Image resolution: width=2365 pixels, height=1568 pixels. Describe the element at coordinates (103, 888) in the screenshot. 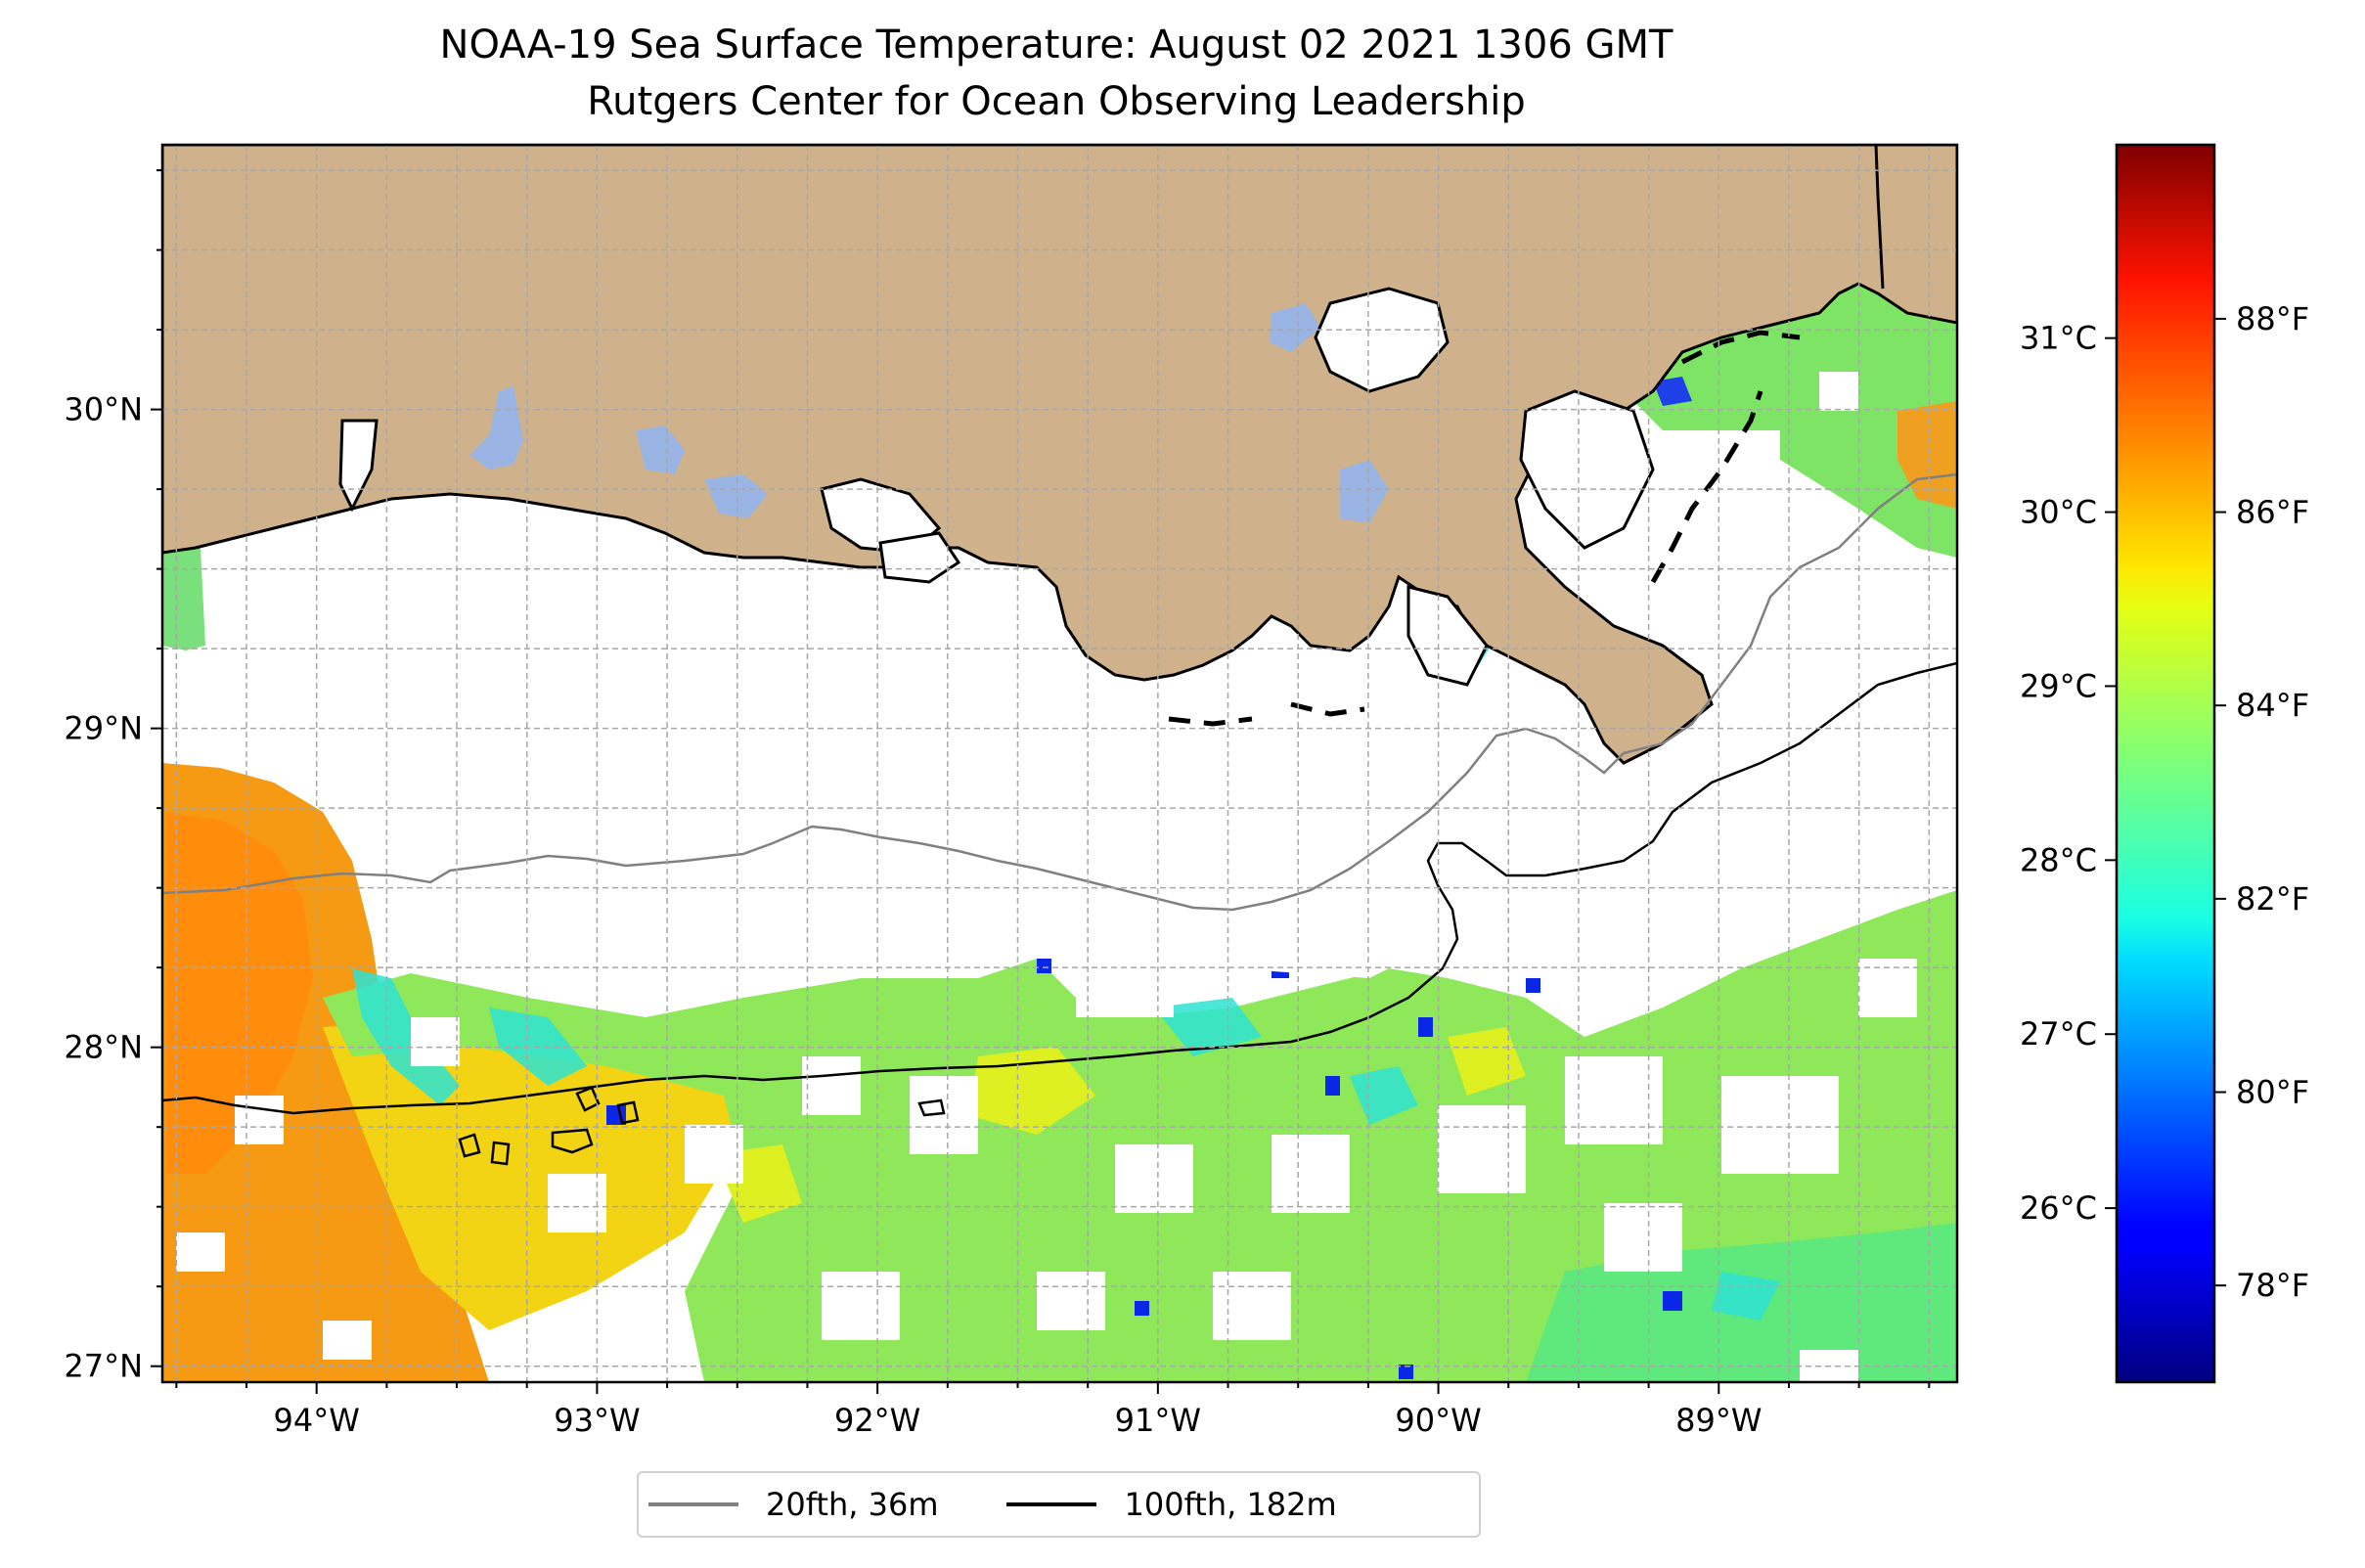

I see `latitude-labels: 30°N 29°N 28°N 27°N` at that location.